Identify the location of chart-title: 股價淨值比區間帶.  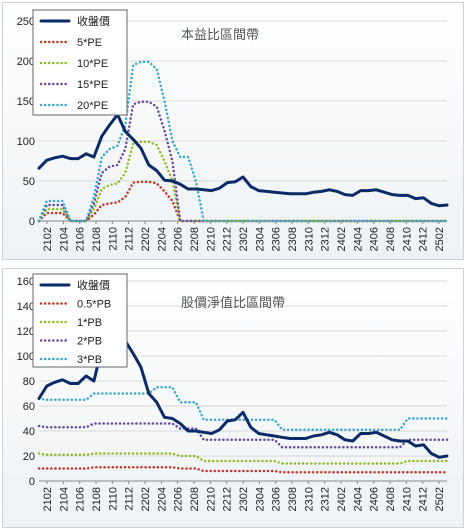
(233, 302).